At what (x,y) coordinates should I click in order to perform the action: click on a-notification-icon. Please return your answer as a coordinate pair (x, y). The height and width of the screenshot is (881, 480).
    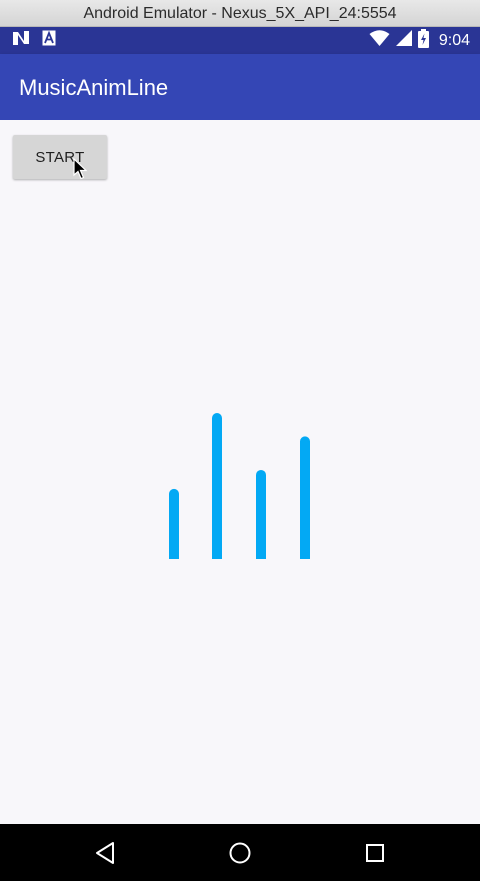
    Looking at the image, I should click on (49, 40).